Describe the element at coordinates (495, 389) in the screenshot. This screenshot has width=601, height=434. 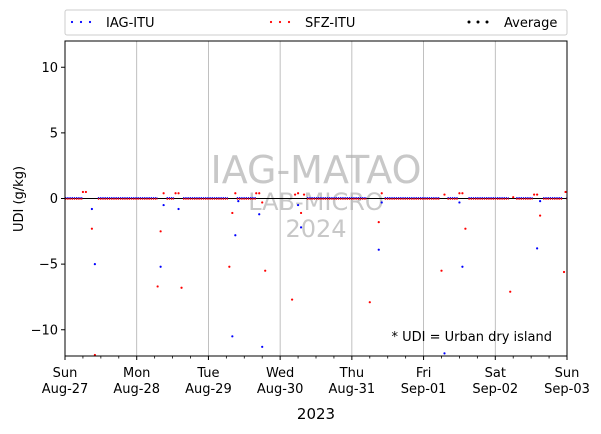
I see `x-tick-date-label: Sep-02` at that location.